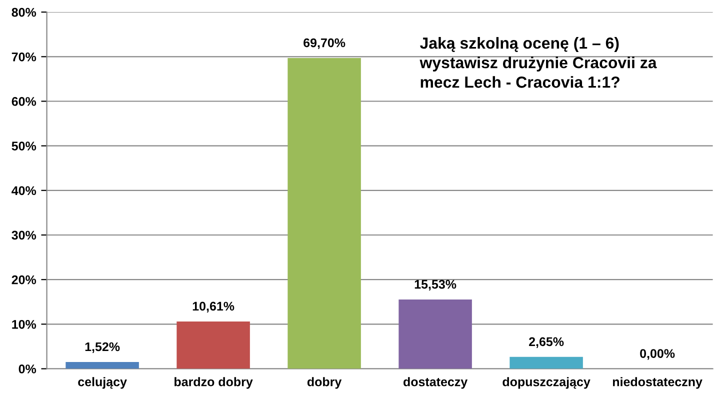  I want to click on y-tick-label: 80%, so click(24, 12).